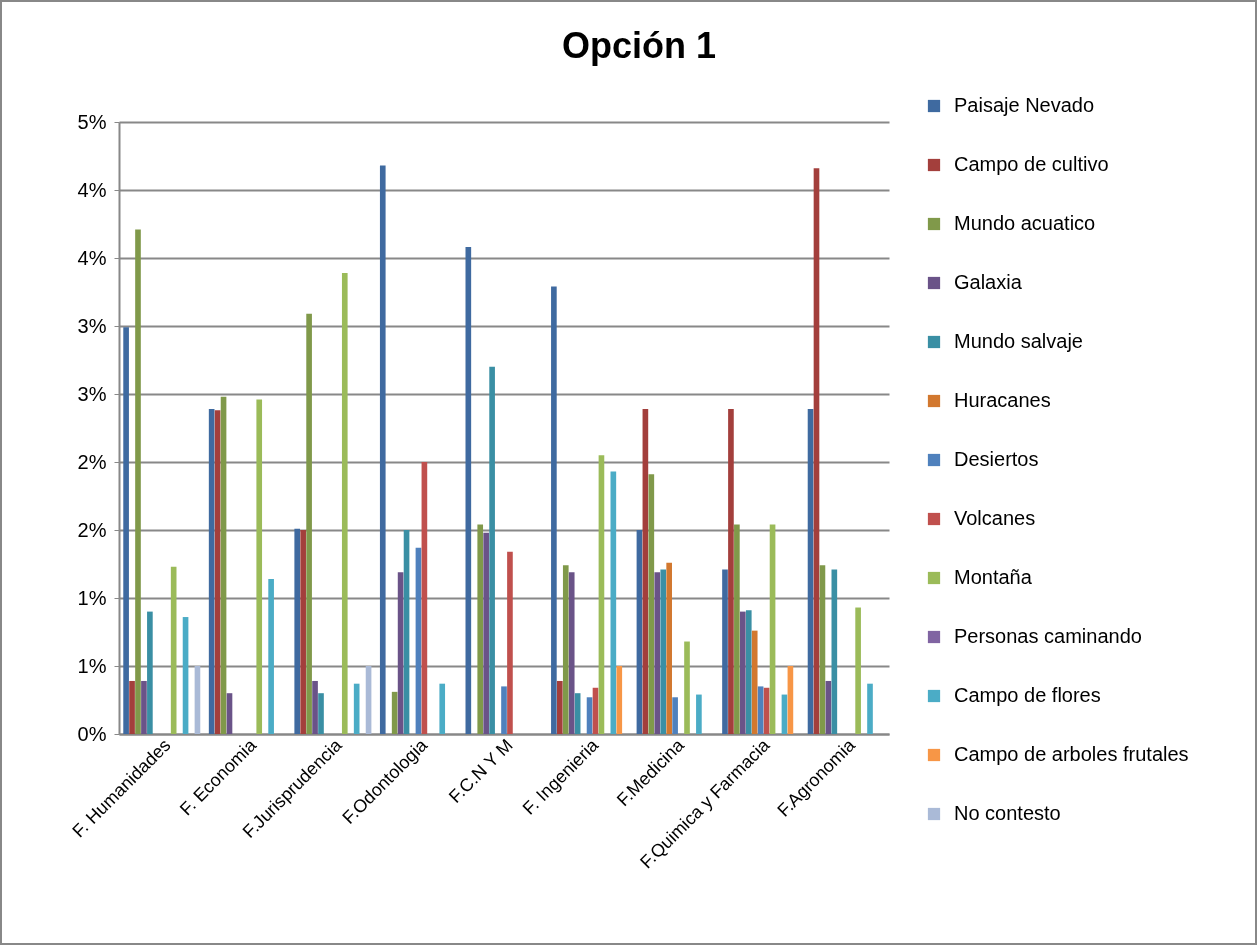 Image resolution: width=1257 pixels, height=945 pixels. Describe the element at coordinates (995, 518) in the screenshot. I see `legend-label: Volcanes` at that location.